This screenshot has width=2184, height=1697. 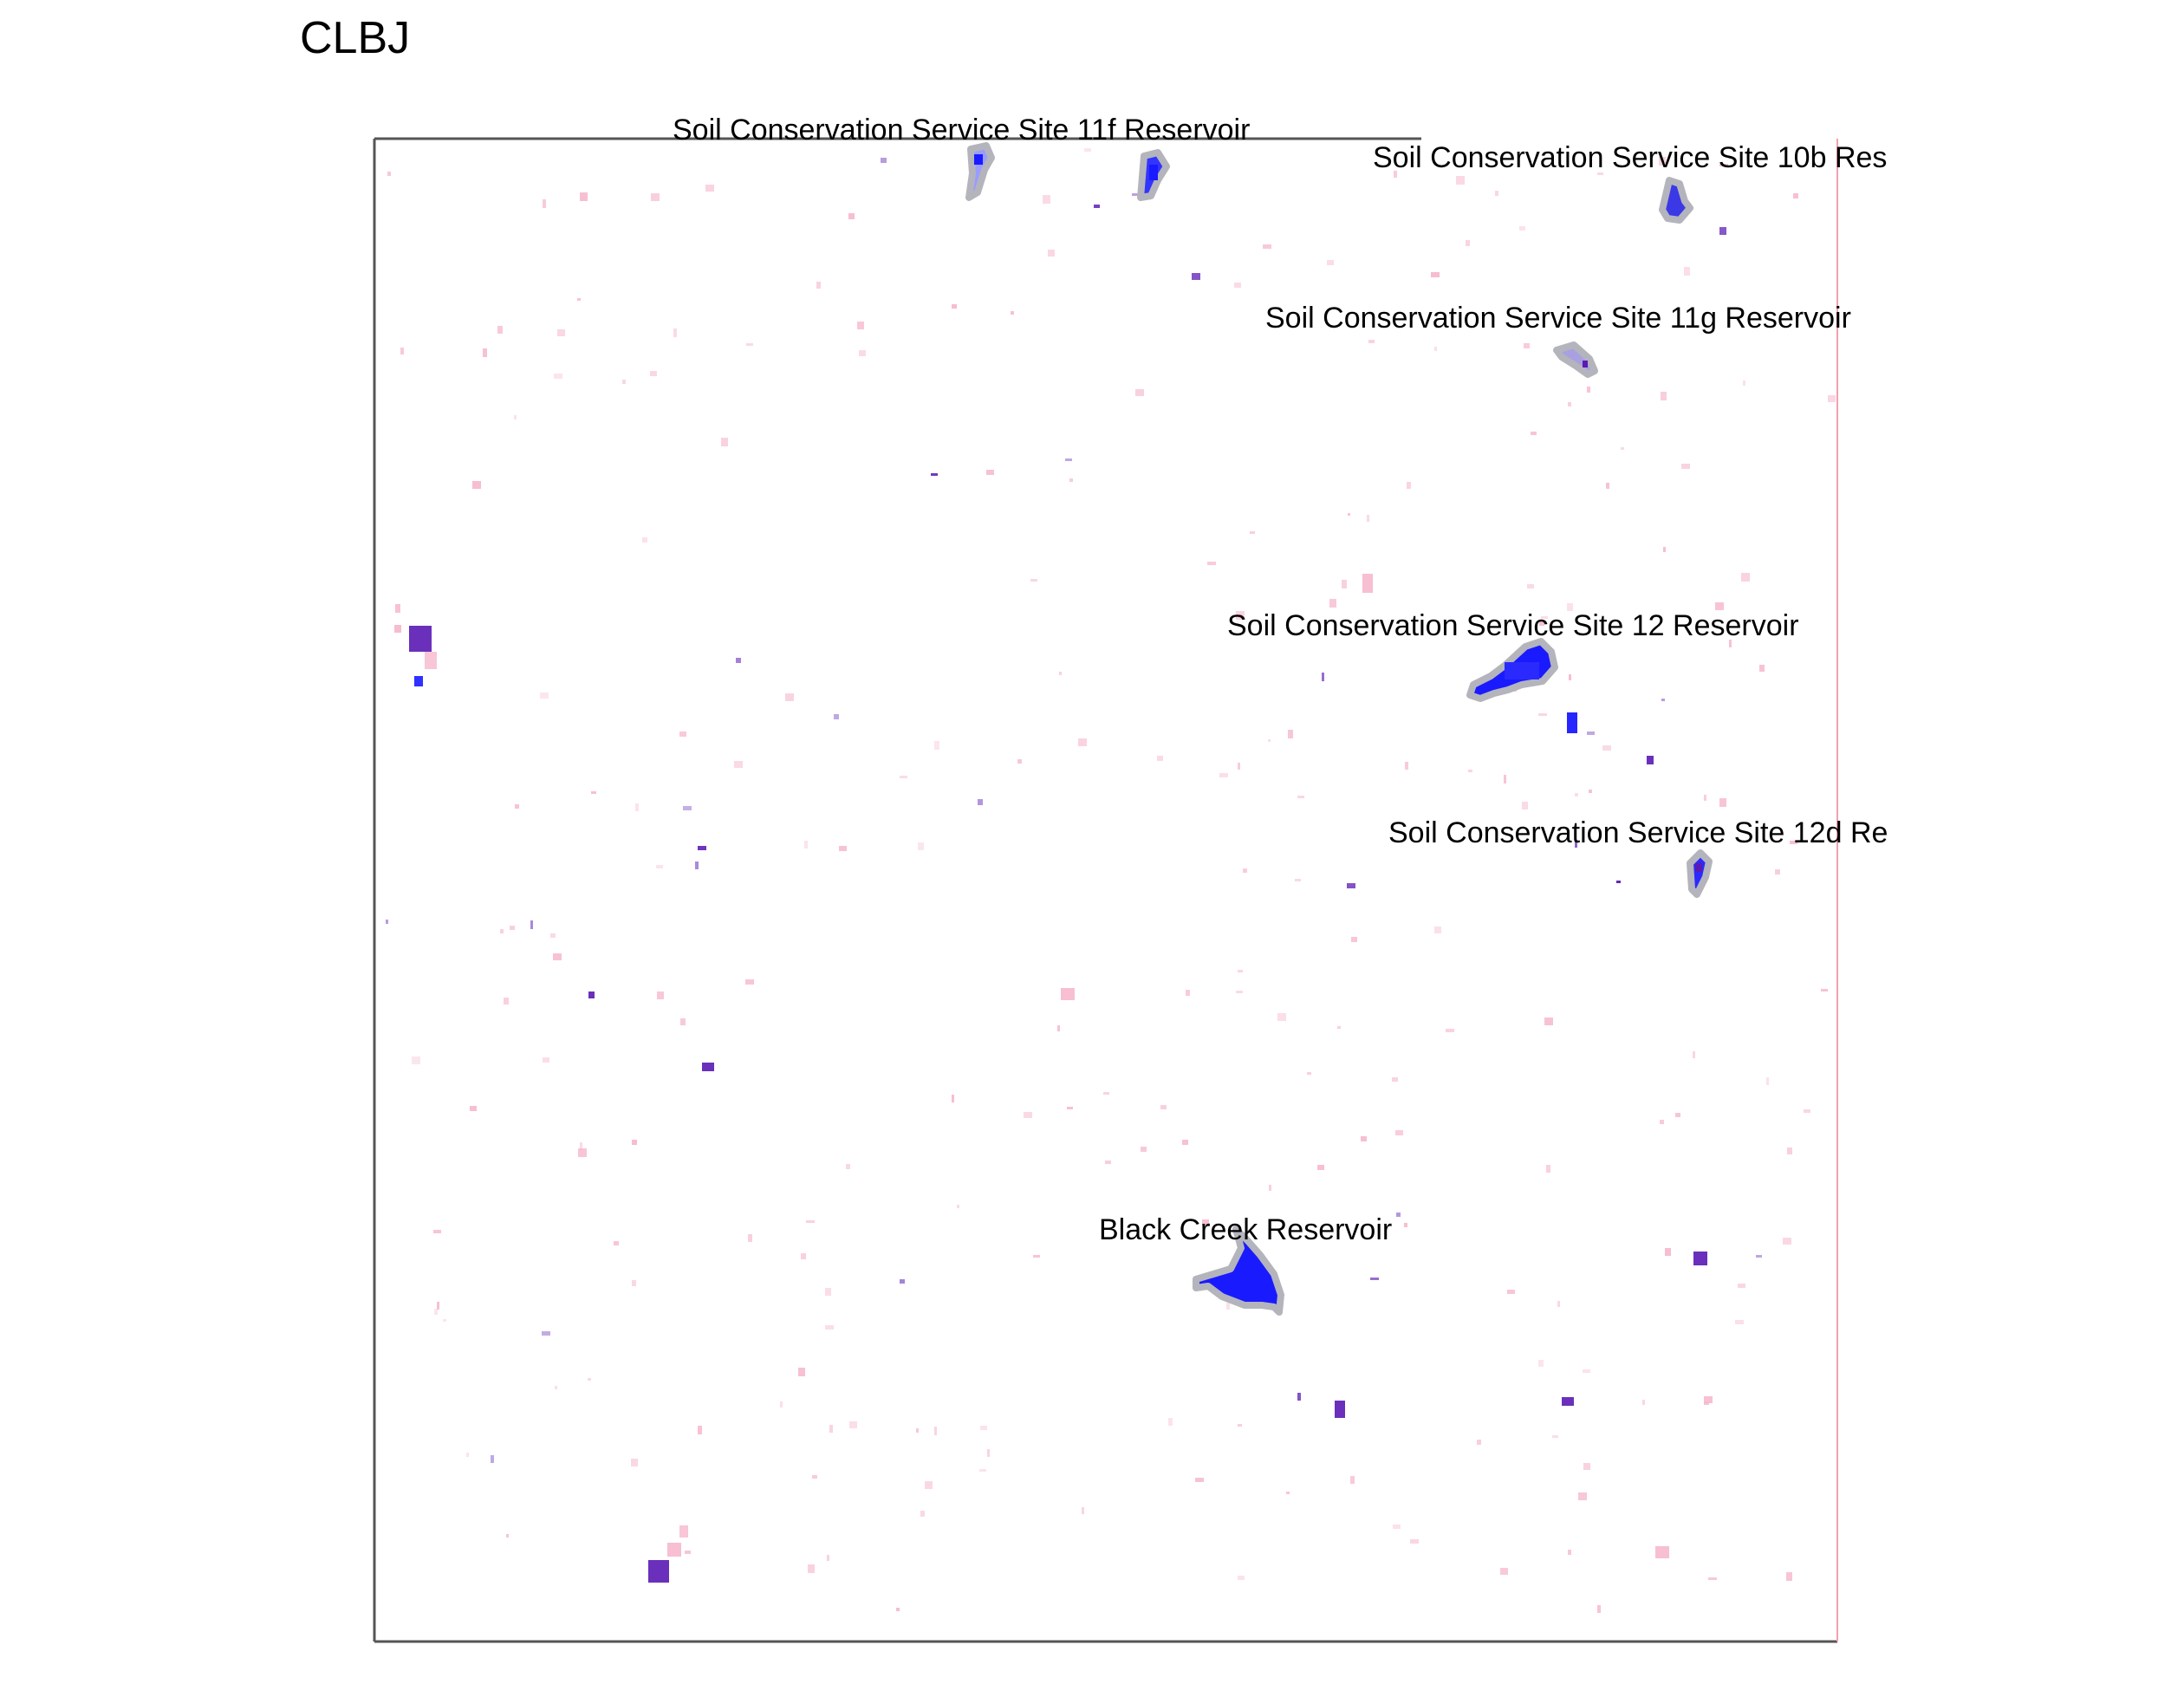 What do you see at coordinates (1238, 1271) in the screenshot?
I see `black-creek-reservoir-polygon` at bounding box center [1238, 1271].